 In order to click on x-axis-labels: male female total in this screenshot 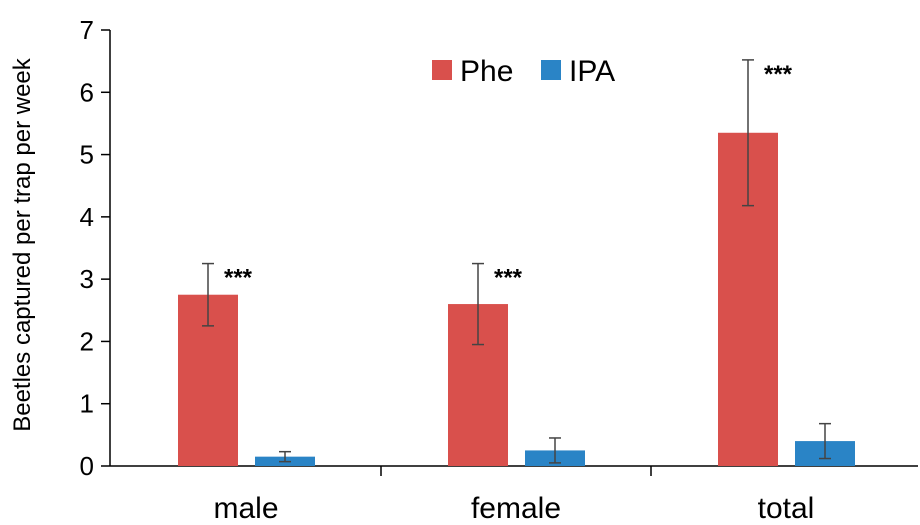, I will do `click(513, 508)`.